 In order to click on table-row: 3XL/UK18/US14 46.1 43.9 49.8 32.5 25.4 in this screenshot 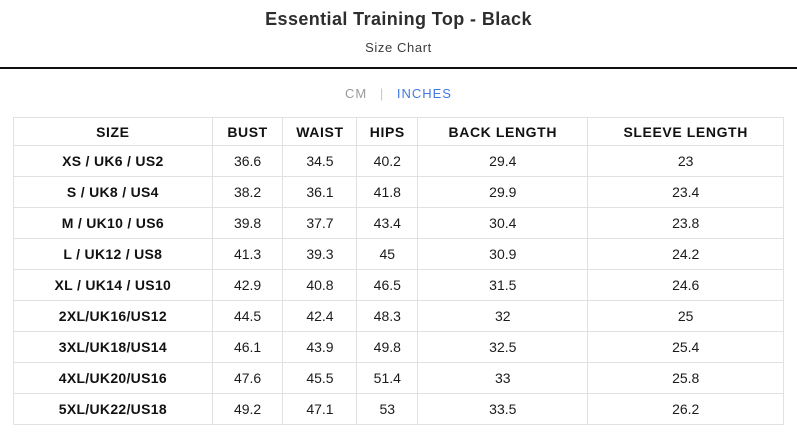, I will do `click(398, 347)`.